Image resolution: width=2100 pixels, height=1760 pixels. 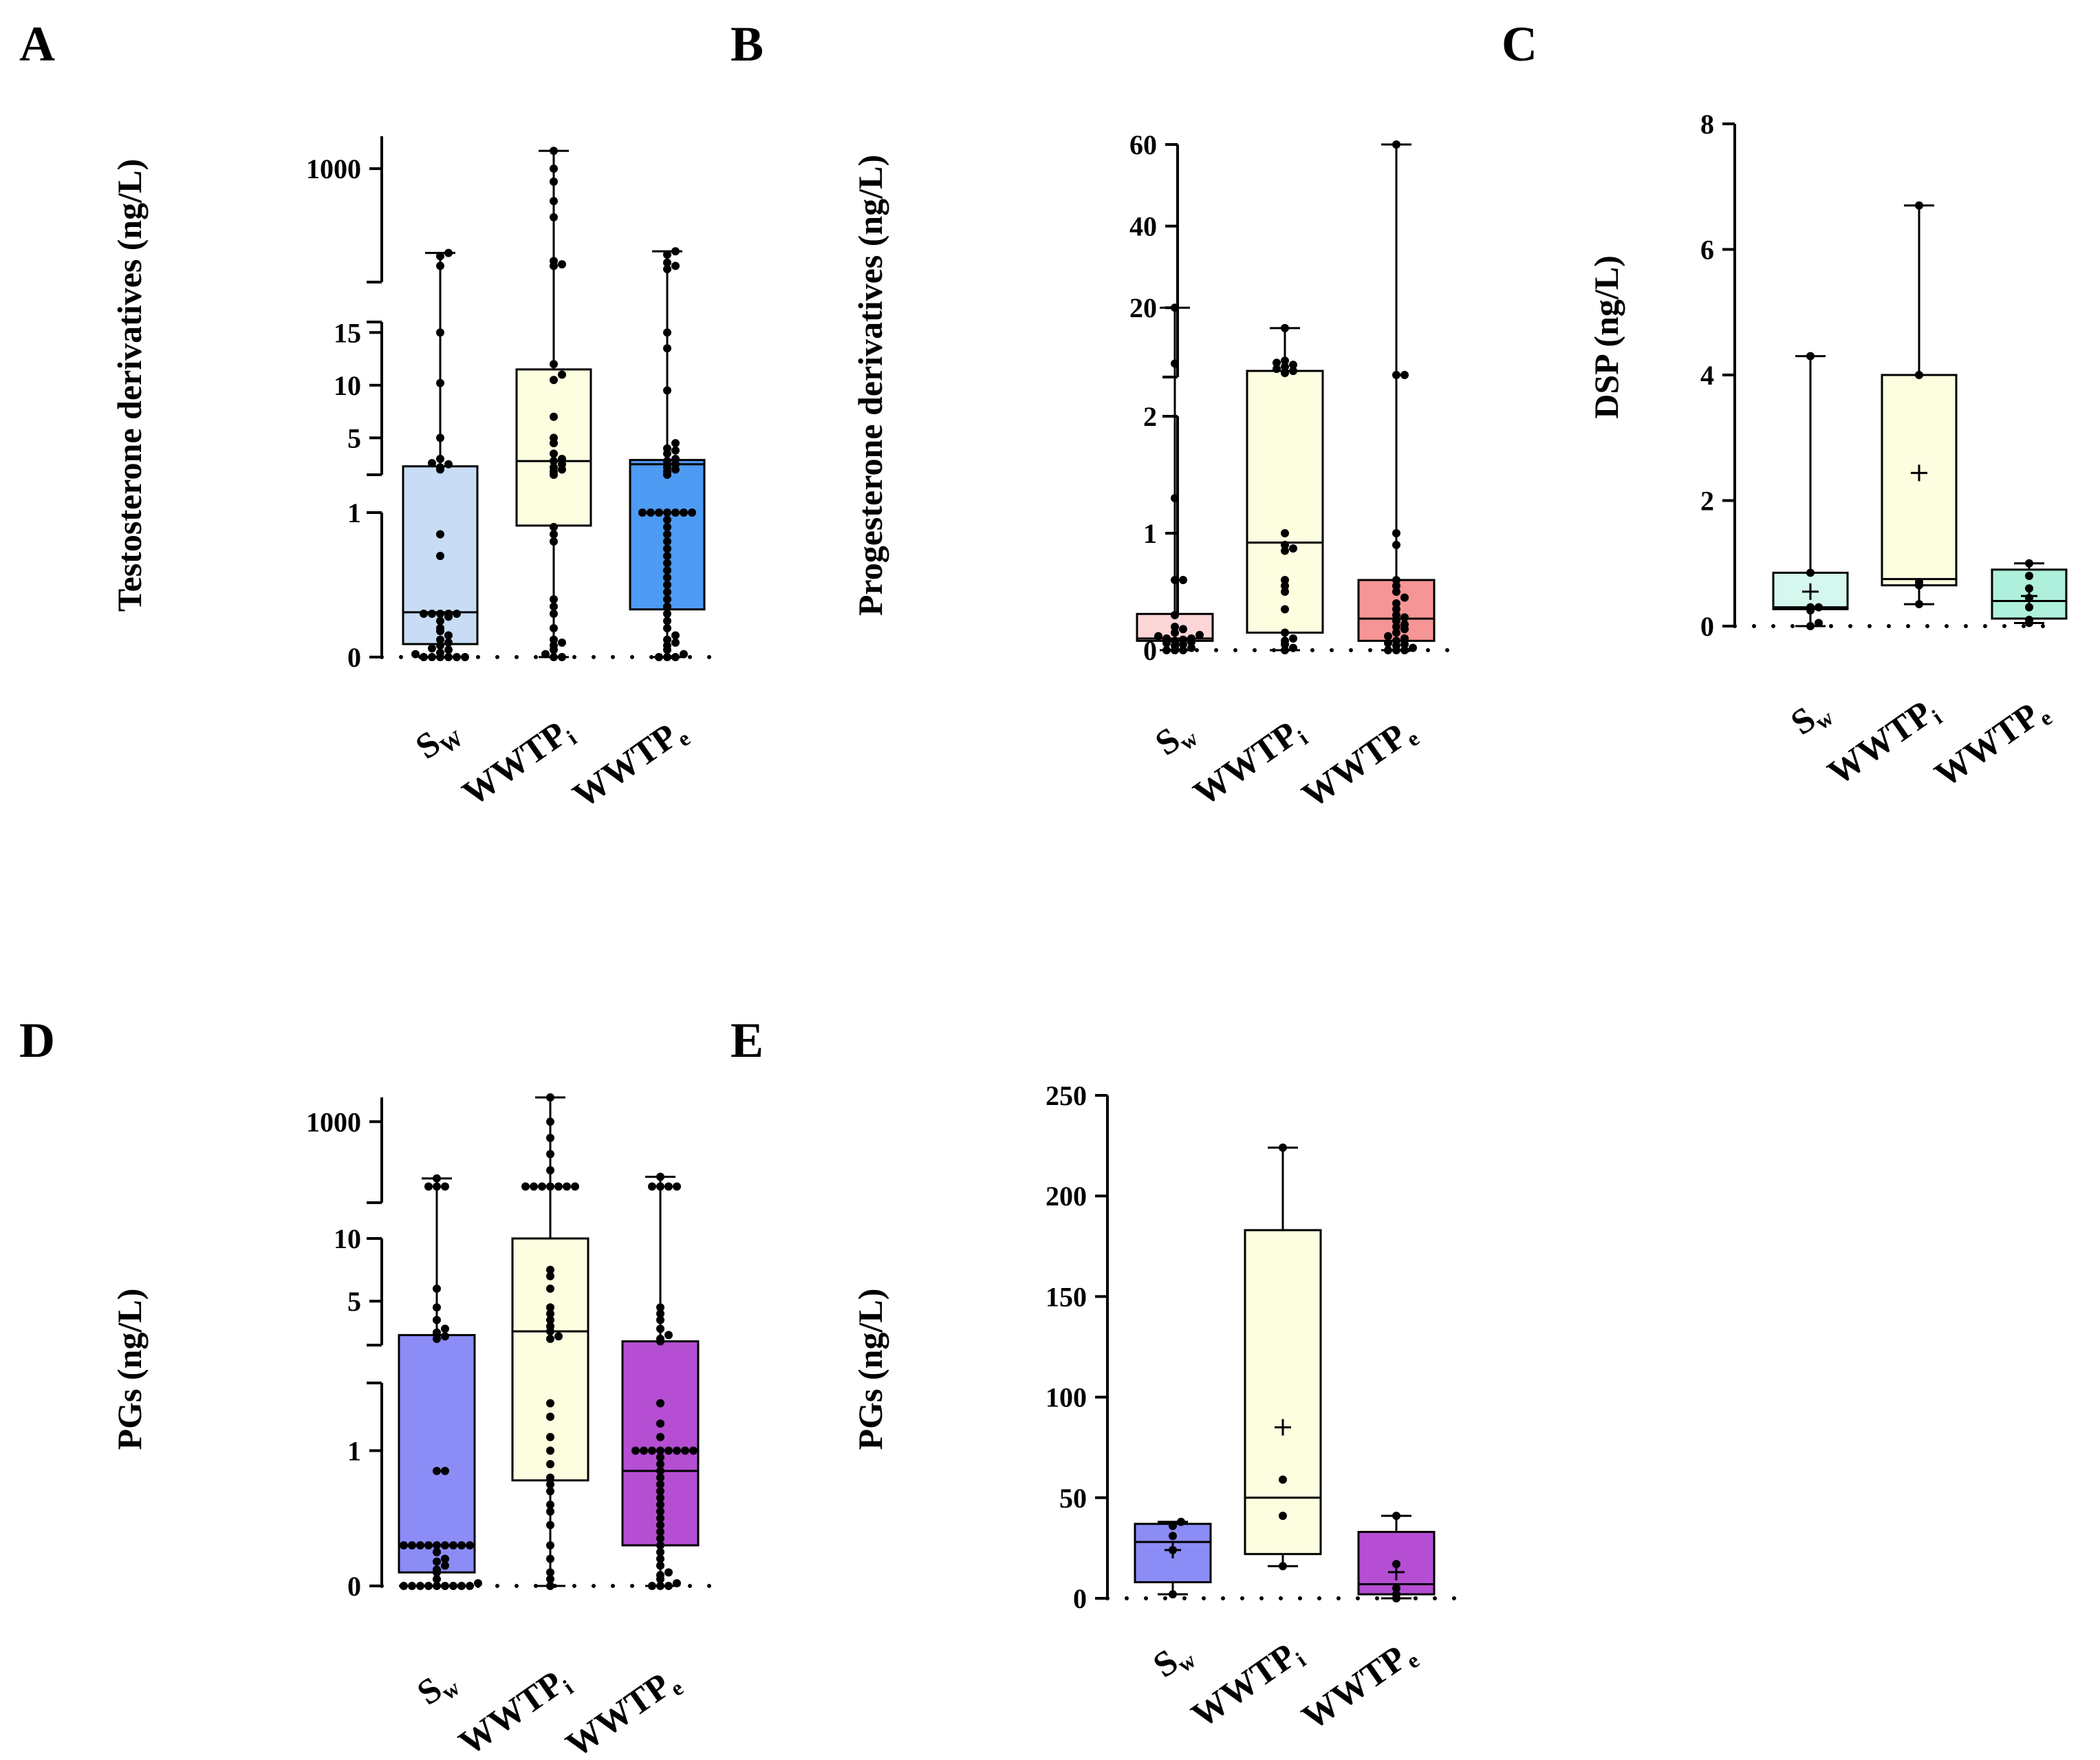 I want to click on panel-a-category-label-0: SW, so click(x=438, y=741).